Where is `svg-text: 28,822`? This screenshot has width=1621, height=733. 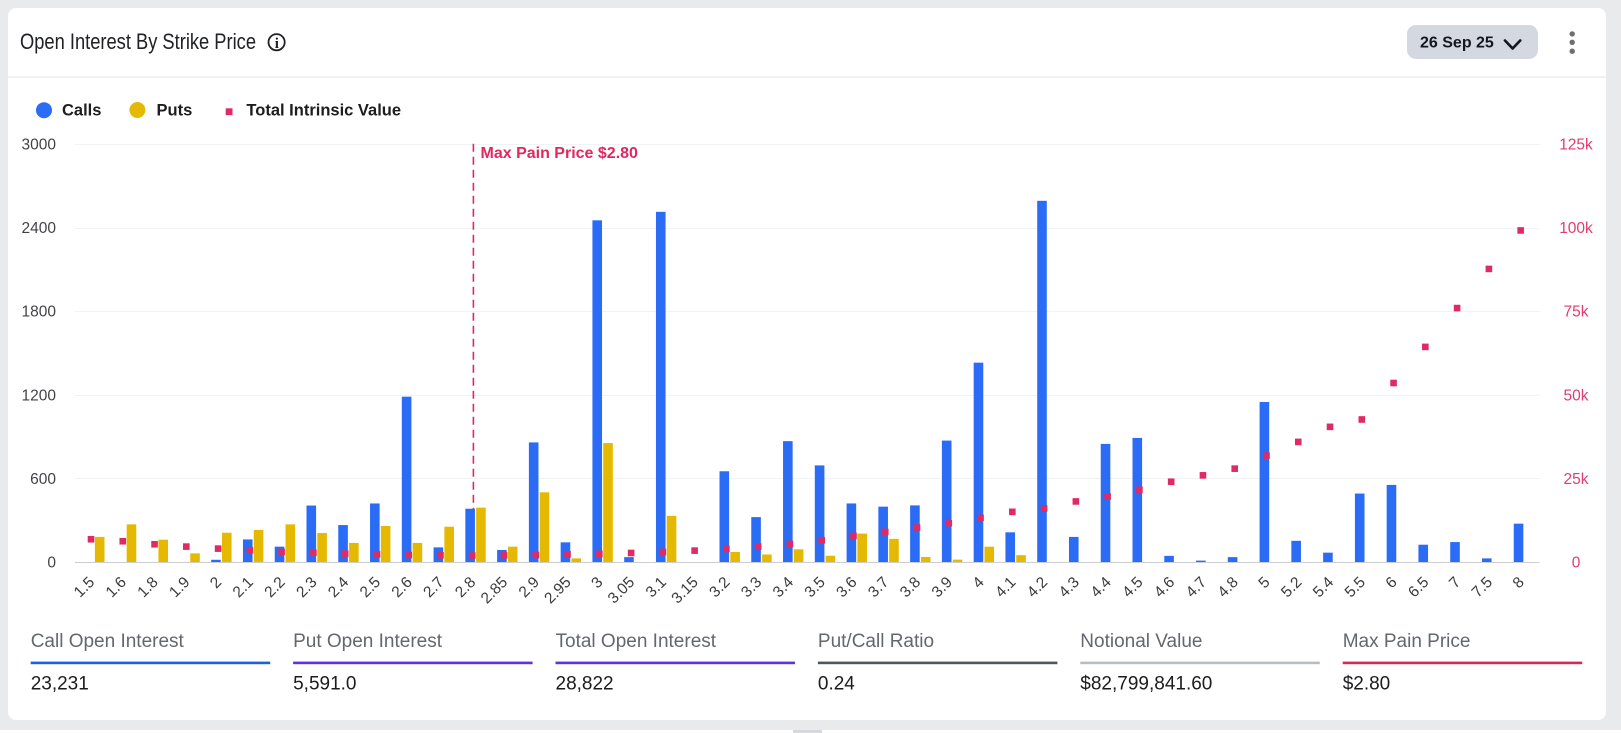 svg-text: 28,822 is located at coordinates (585, 683).